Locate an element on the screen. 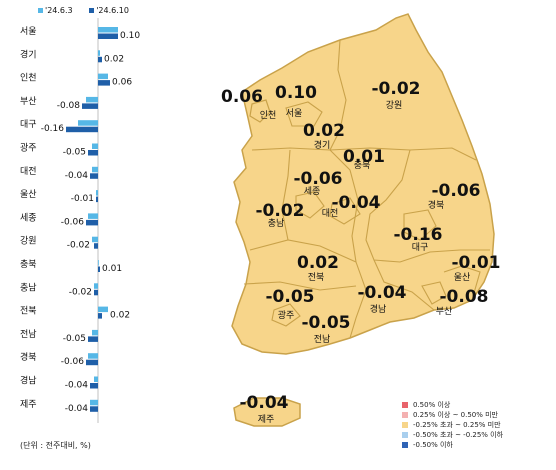 The height and width of the screenshot is (470, 556). category-label: 충북 is located at coordinates (28, 264).